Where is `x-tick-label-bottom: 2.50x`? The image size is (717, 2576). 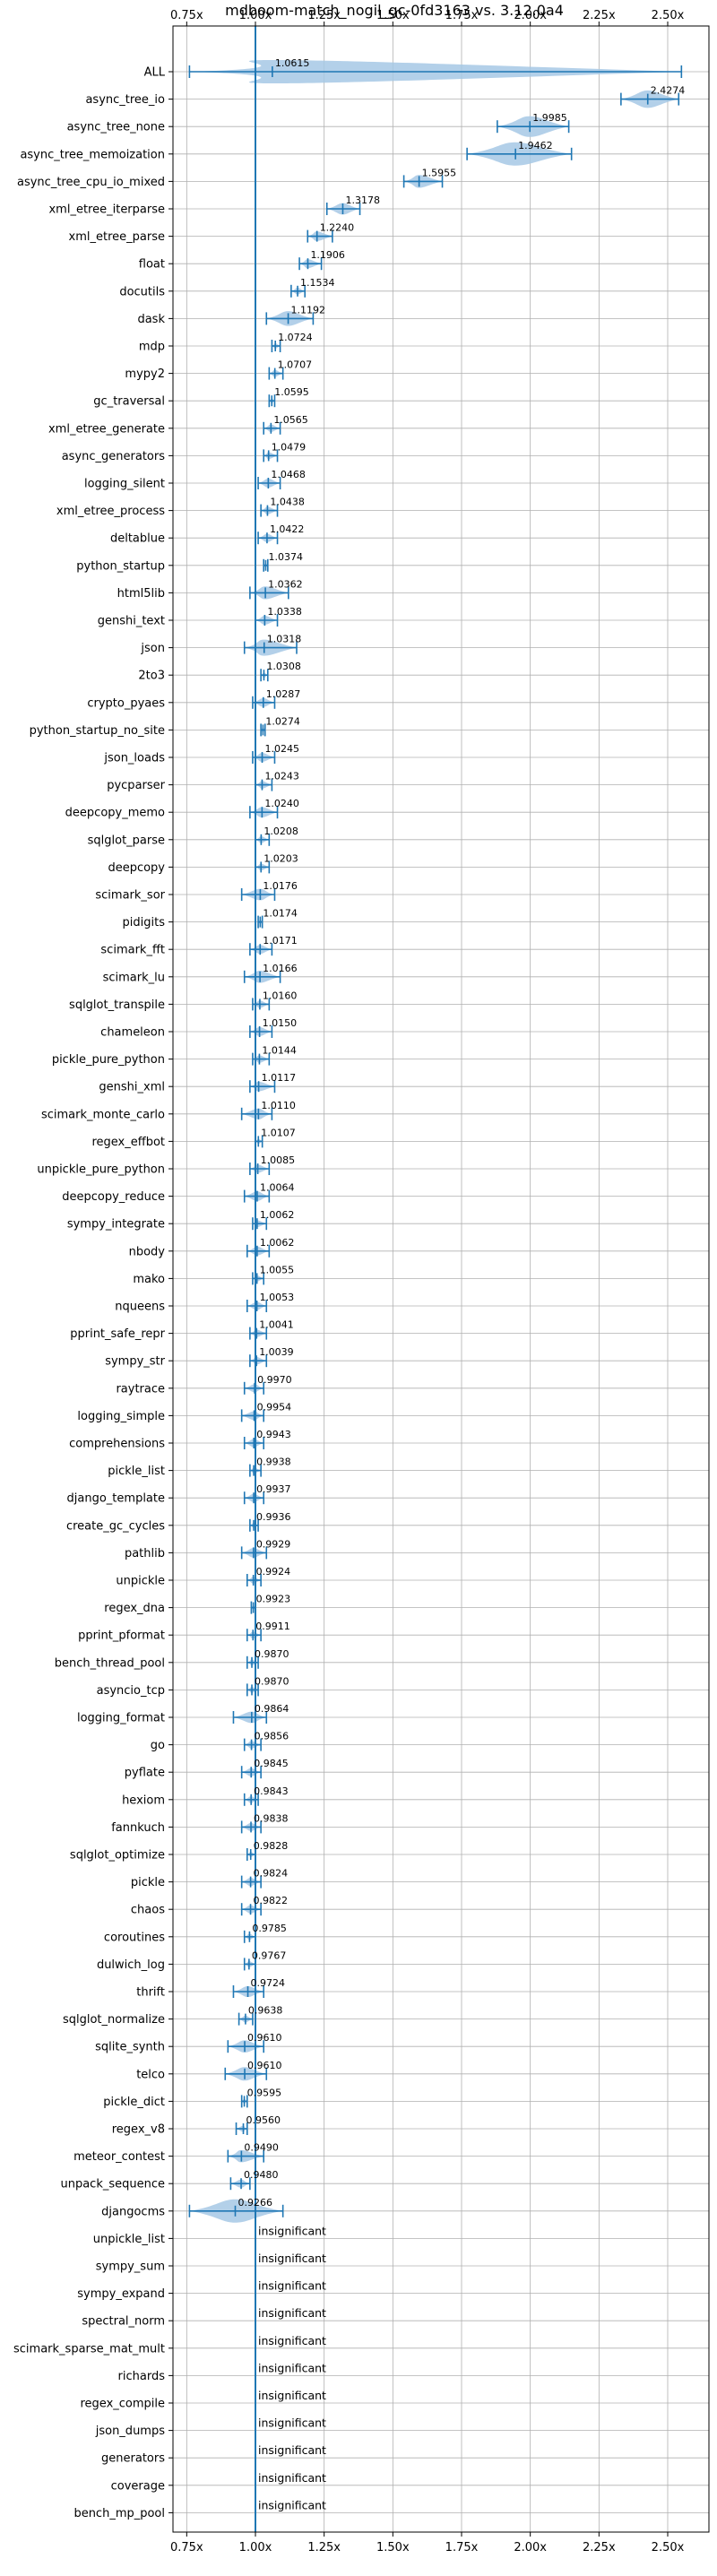
x-tick-label-bottom: 2.50x is located at coordinates (668, 2547).